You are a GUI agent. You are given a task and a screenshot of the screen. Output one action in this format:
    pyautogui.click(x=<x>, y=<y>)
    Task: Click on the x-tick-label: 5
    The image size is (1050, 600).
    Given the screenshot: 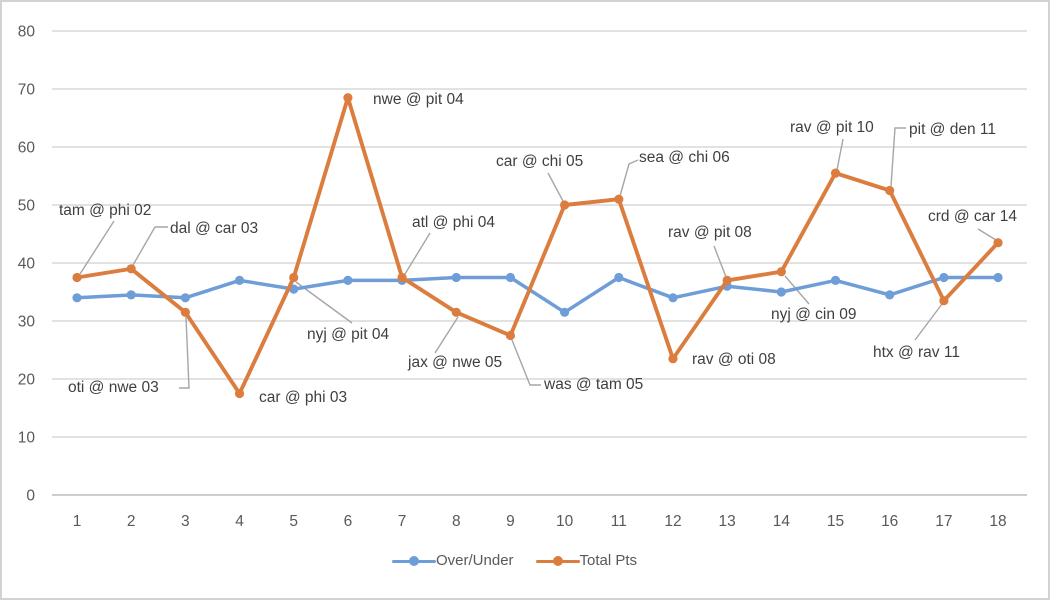 What is the action you would take?
    pyautogui.click(x=293, y=521)
    